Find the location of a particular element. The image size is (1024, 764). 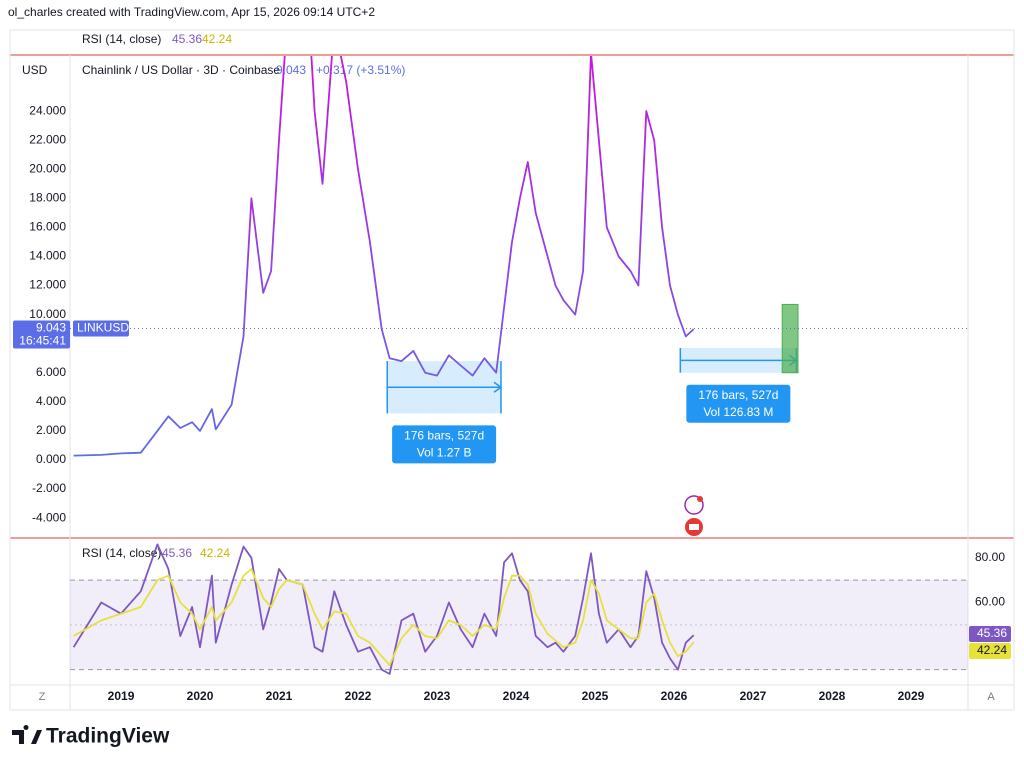

y-tick-label: 80.00 is located at coordinates (990, 557).